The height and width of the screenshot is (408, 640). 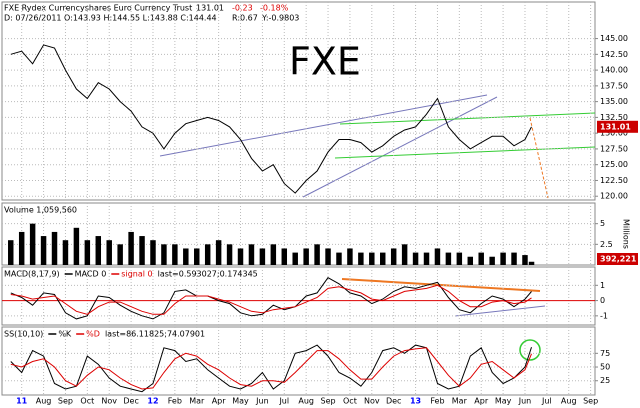 What do you see at coordinates (65, 334) in the screenshot?
I see `legend-text: %K` at bounding box center [65, 334].